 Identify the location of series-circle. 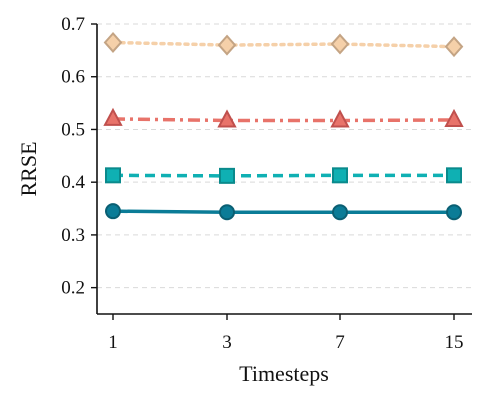
(283, 212).